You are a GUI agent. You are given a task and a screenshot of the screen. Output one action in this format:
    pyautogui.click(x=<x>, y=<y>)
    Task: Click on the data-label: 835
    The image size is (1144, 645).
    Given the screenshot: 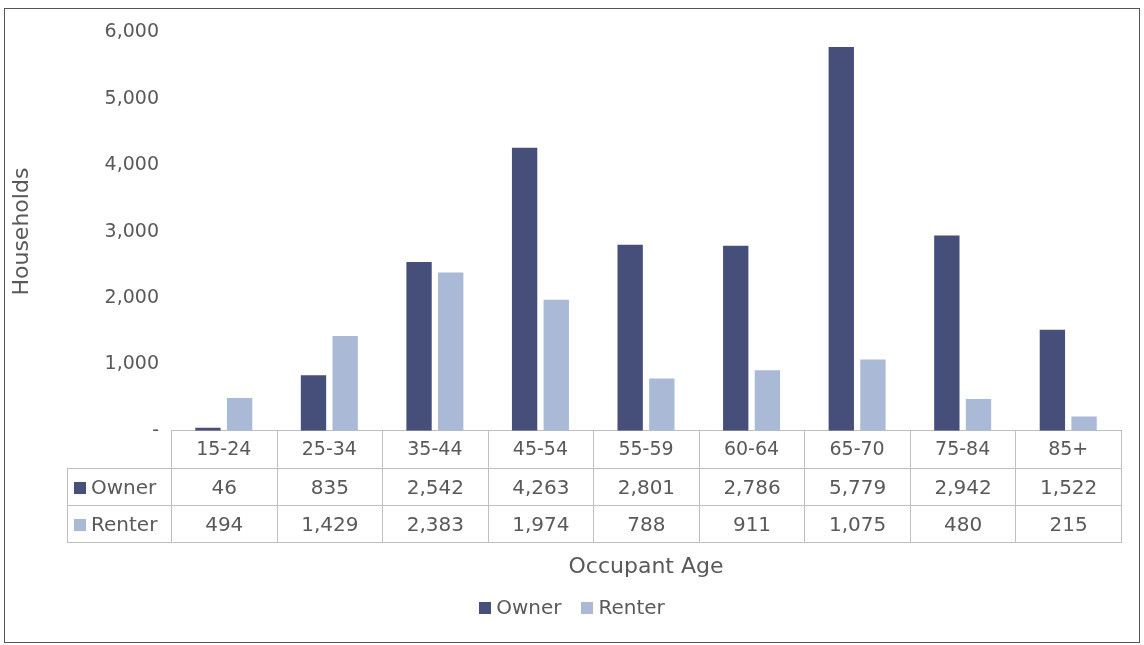 What is the action you would take?
    pyautogui.click(x=330, y=487)
    